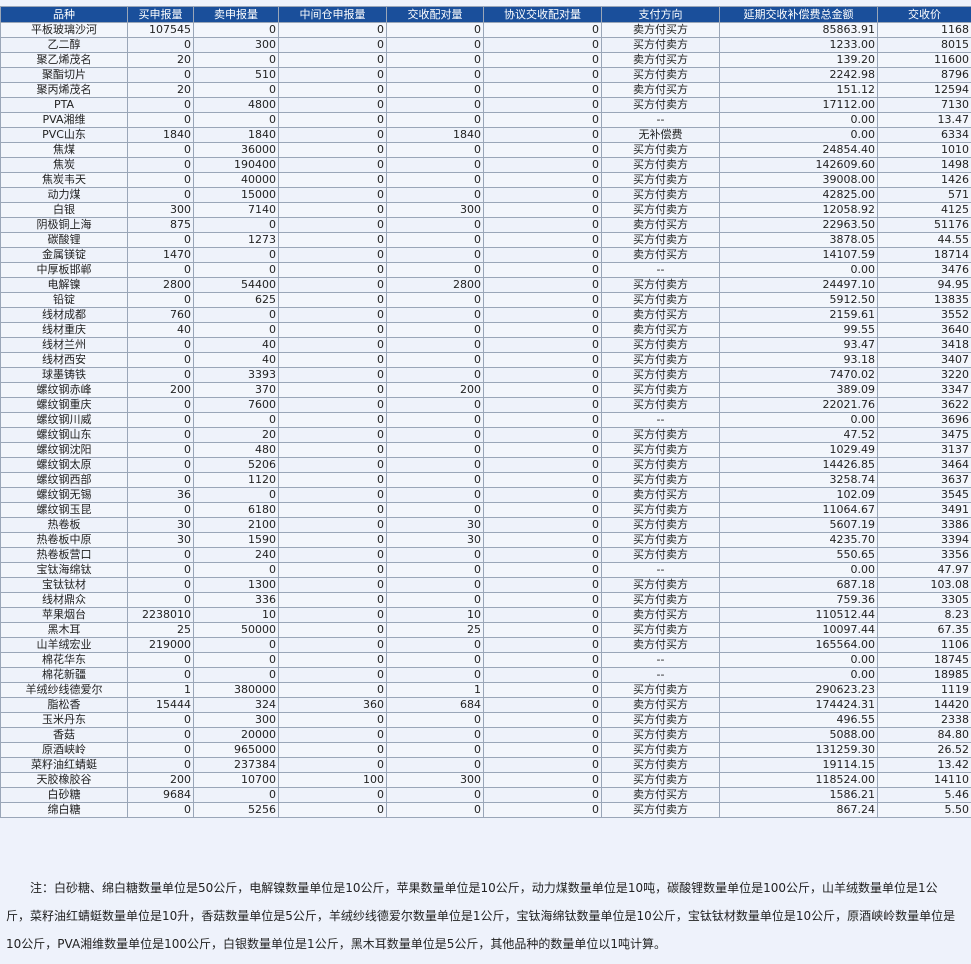 Image resolution: width=971 pixels, height=964 pixels. Describe the element at coordinates (435, 630) in the screenshot. I see `matched-qty-cell: 25` at that location.